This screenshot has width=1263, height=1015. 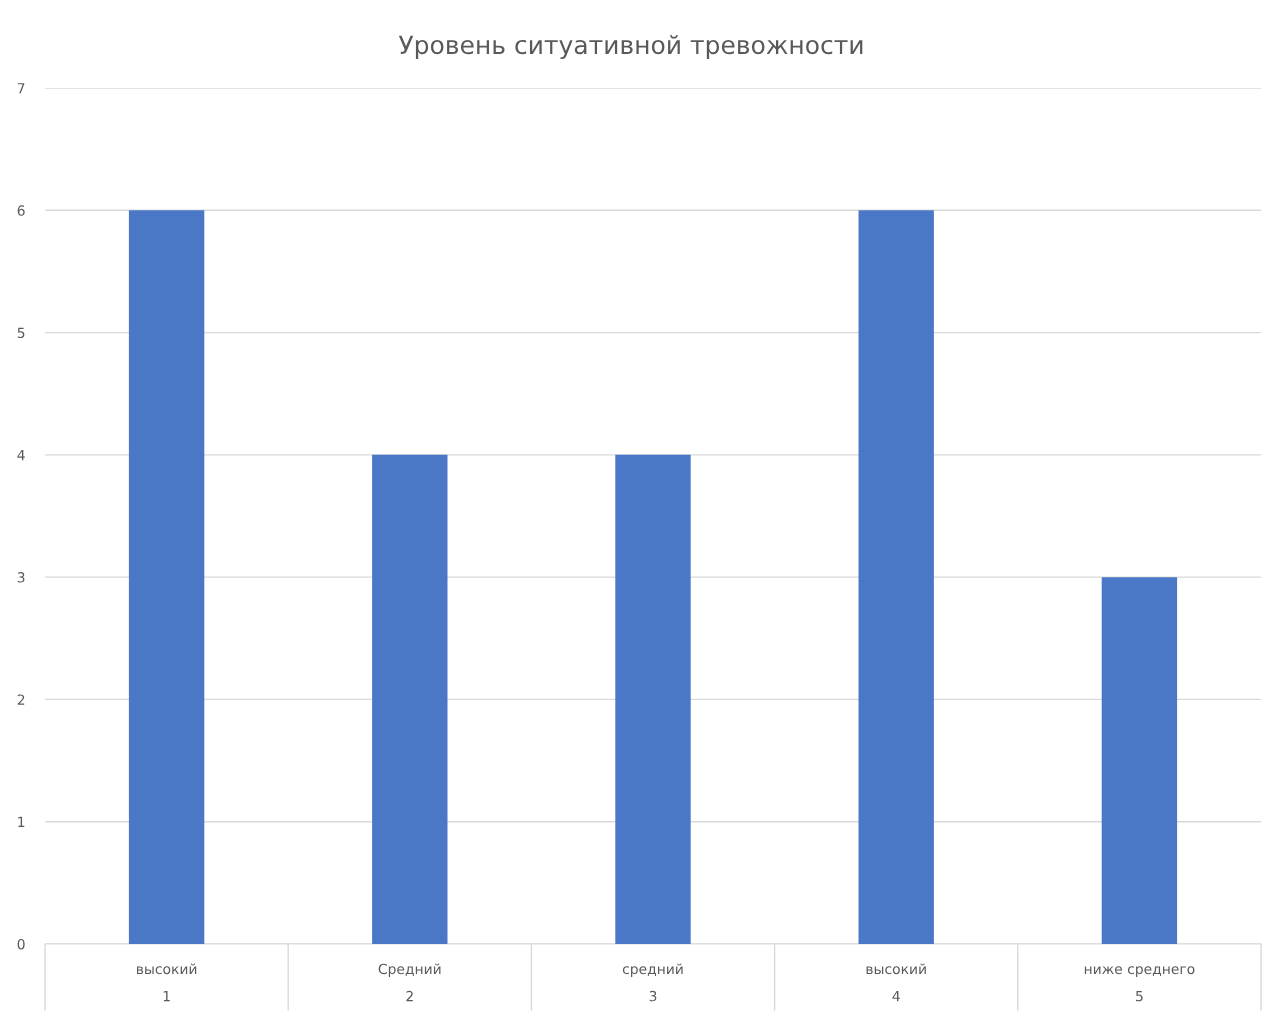 What do you see at coordinates (21, 577) in the screenshot?
I see `y-tick-label: 3` at bounding box center [21, 577].